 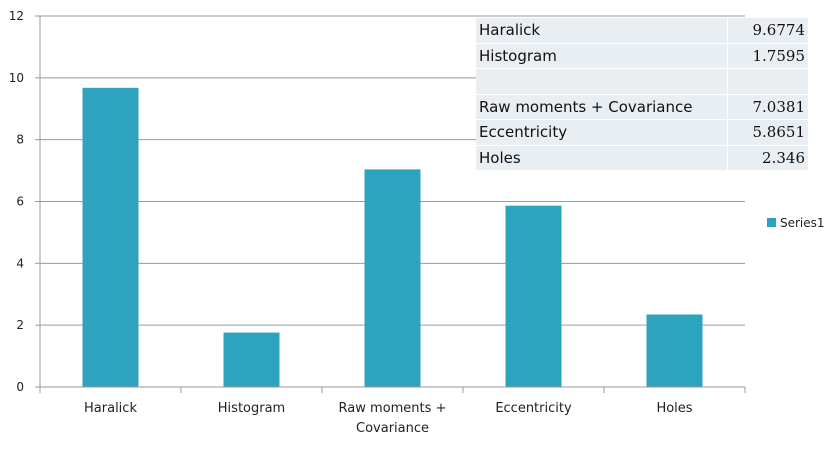 I want to click on y-tick-label: 0, so click(x=20, y=387).